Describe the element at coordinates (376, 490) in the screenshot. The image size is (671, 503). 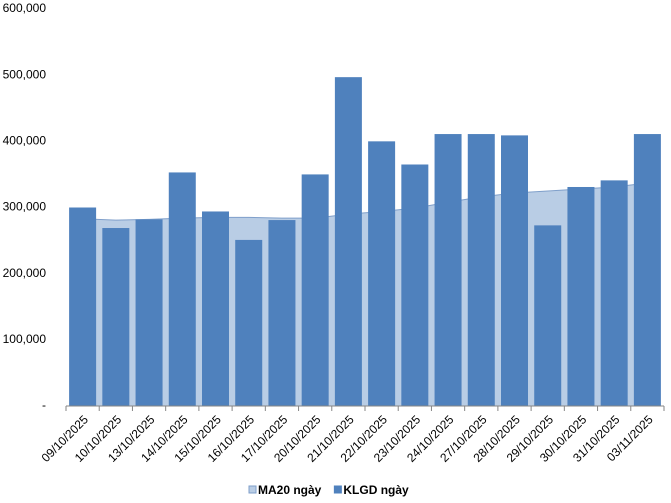
I see `legend-label: KLGD ngày` at that location.